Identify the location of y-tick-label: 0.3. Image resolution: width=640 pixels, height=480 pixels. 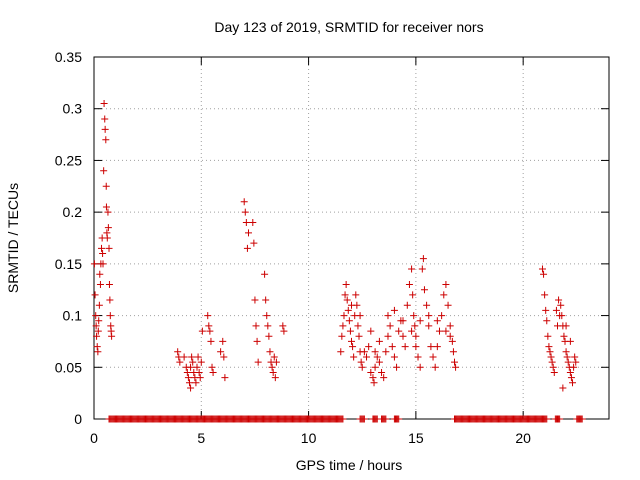
(73, 109).